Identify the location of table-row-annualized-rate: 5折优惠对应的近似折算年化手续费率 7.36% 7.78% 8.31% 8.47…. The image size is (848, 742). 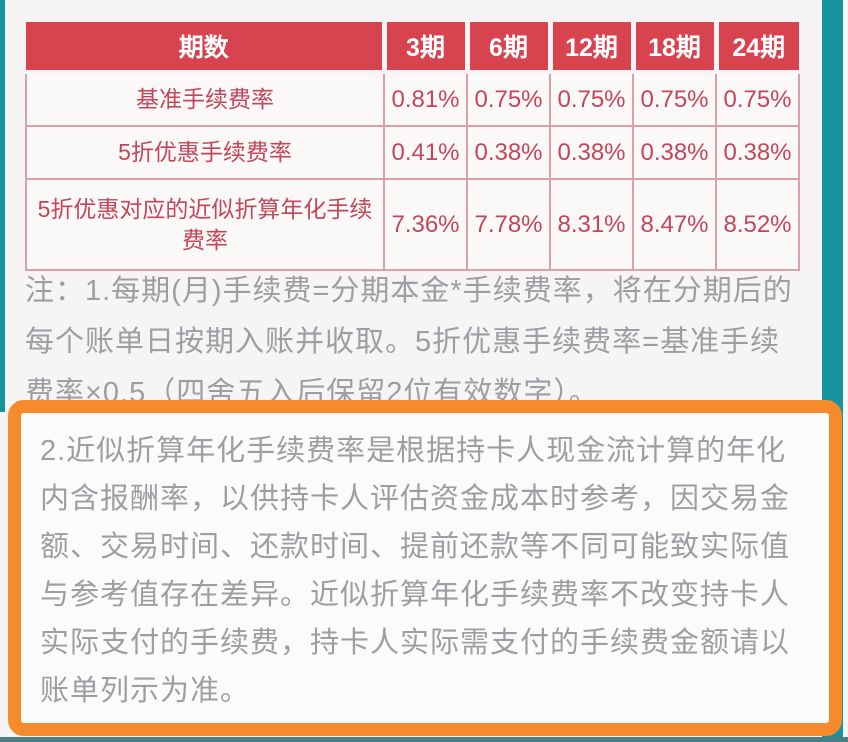
(412, 224).